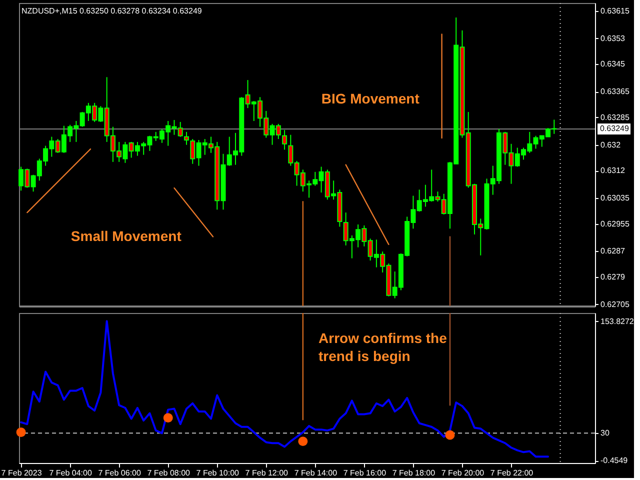 This screenshot has height=480, width=640. What do you see at coordinates (615, 198) in the screenshot?
I see `y-tick-label: 0.63035` at bounding box center [615, 198].